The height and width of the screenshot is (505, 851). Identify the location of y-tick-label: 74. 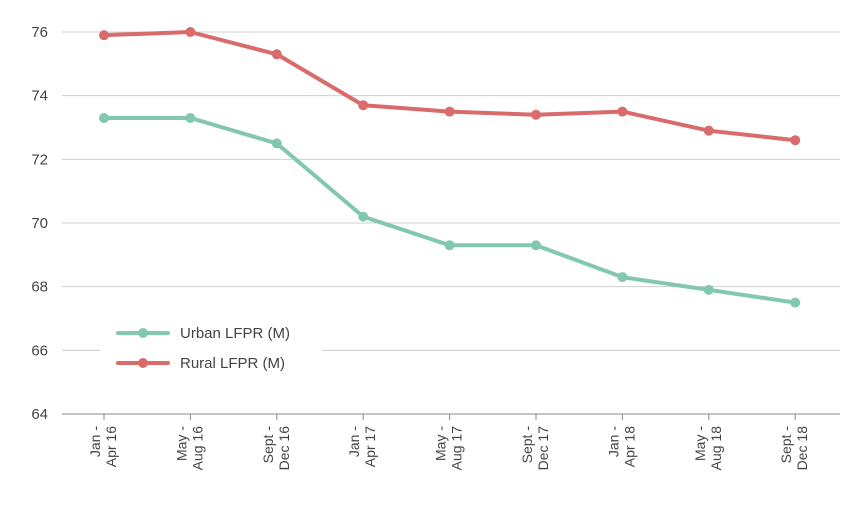
(39, 96).